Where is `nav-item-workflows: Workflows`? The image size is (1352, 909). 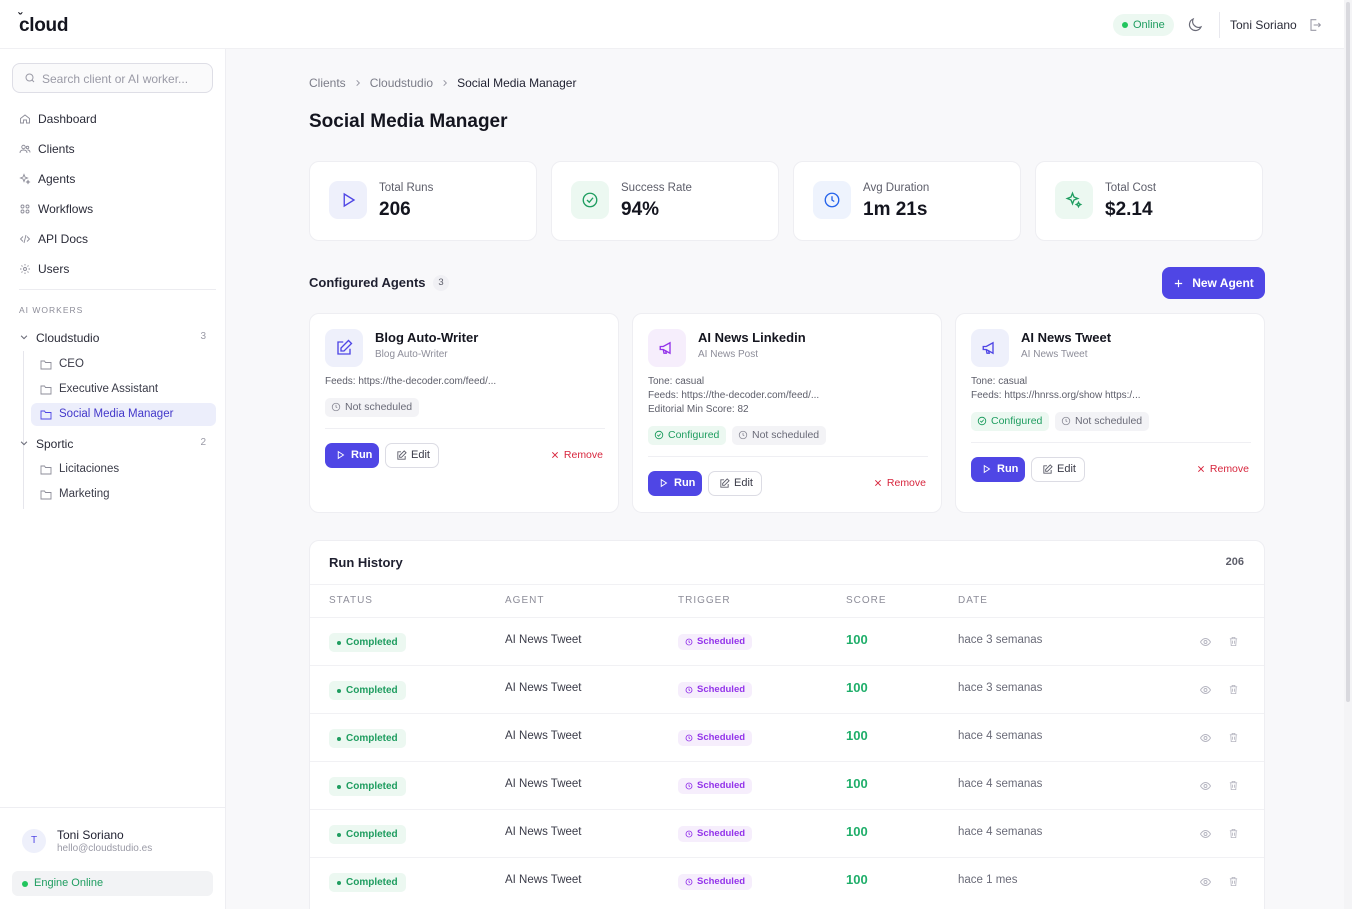 nav-item-workflows: Workflows is located at coordinates (56, 209).